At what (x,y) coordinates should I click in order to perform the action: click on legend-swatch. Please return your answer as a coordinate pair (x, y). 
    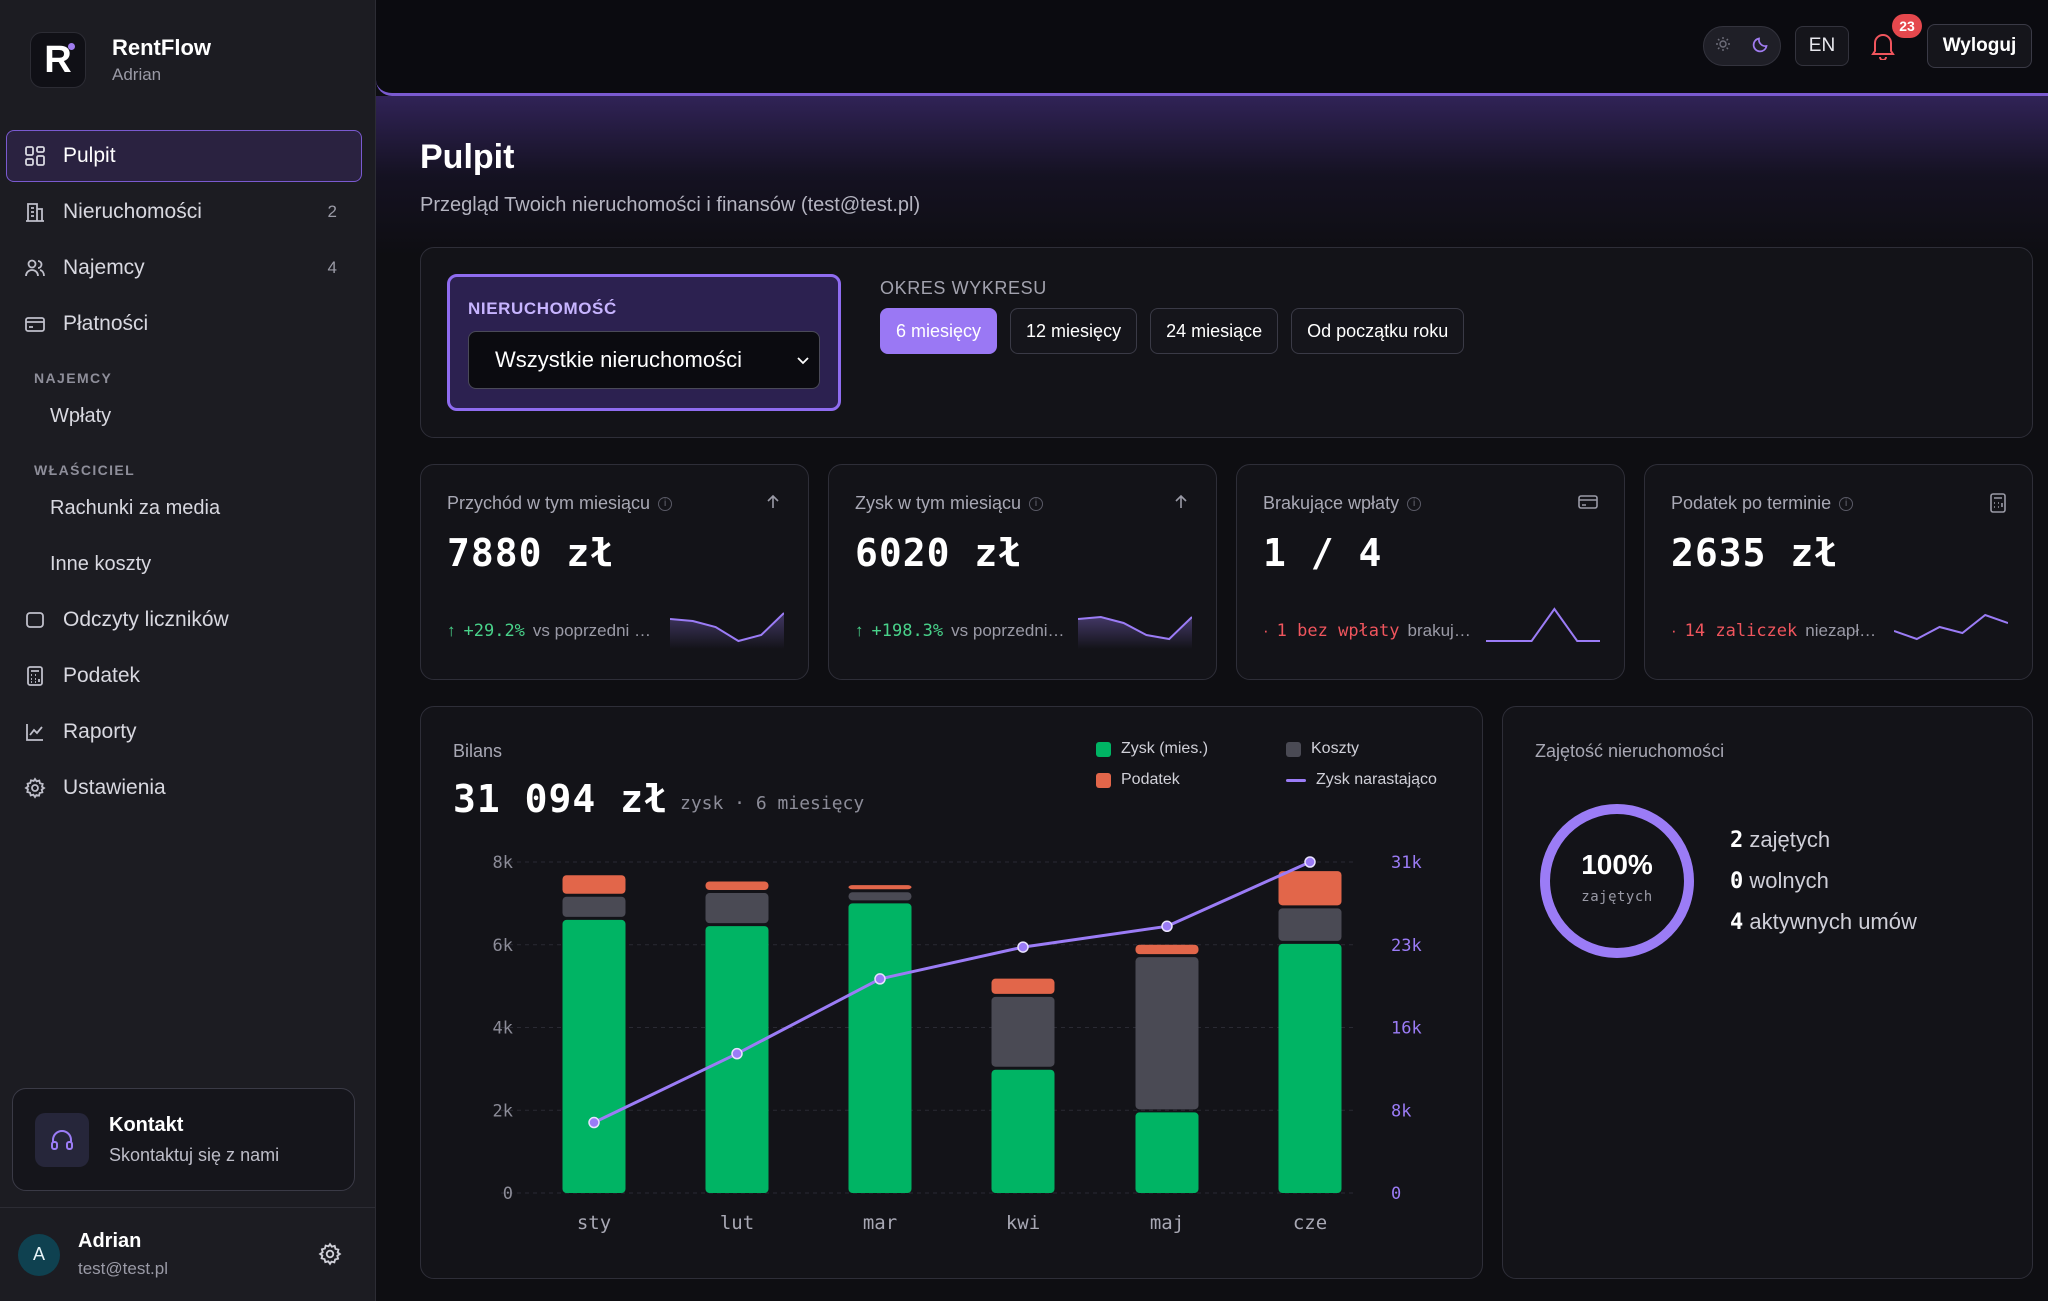
    Looking at the image, I should click on (1103, 749).